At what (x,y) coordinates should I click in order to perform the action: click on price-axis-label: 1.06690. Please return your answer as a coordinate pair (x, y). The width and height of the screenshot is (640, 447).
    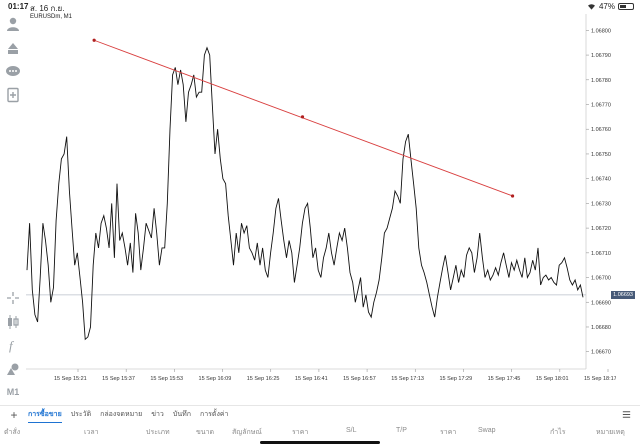
    Looking at the image, I should click on (601, 303).